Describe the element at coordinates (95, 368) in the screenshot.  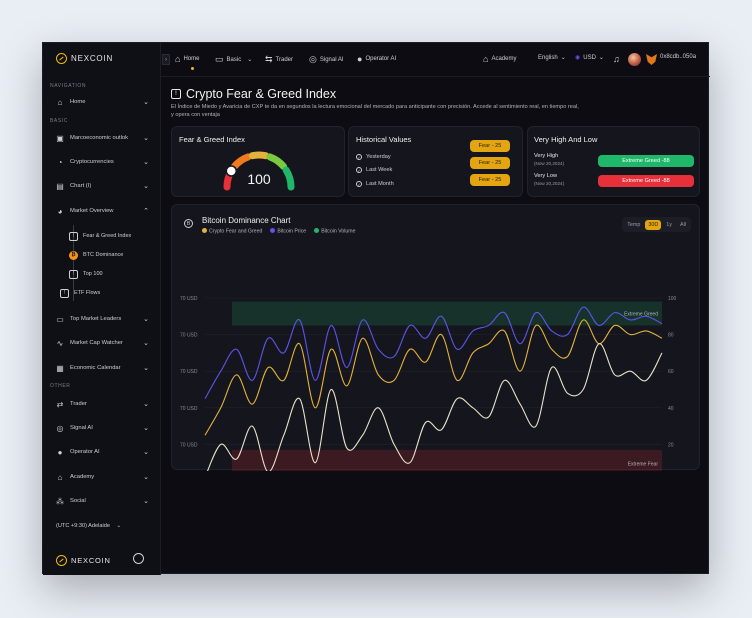
I see `sidebar-item-label: Economic Calendar` at that location.